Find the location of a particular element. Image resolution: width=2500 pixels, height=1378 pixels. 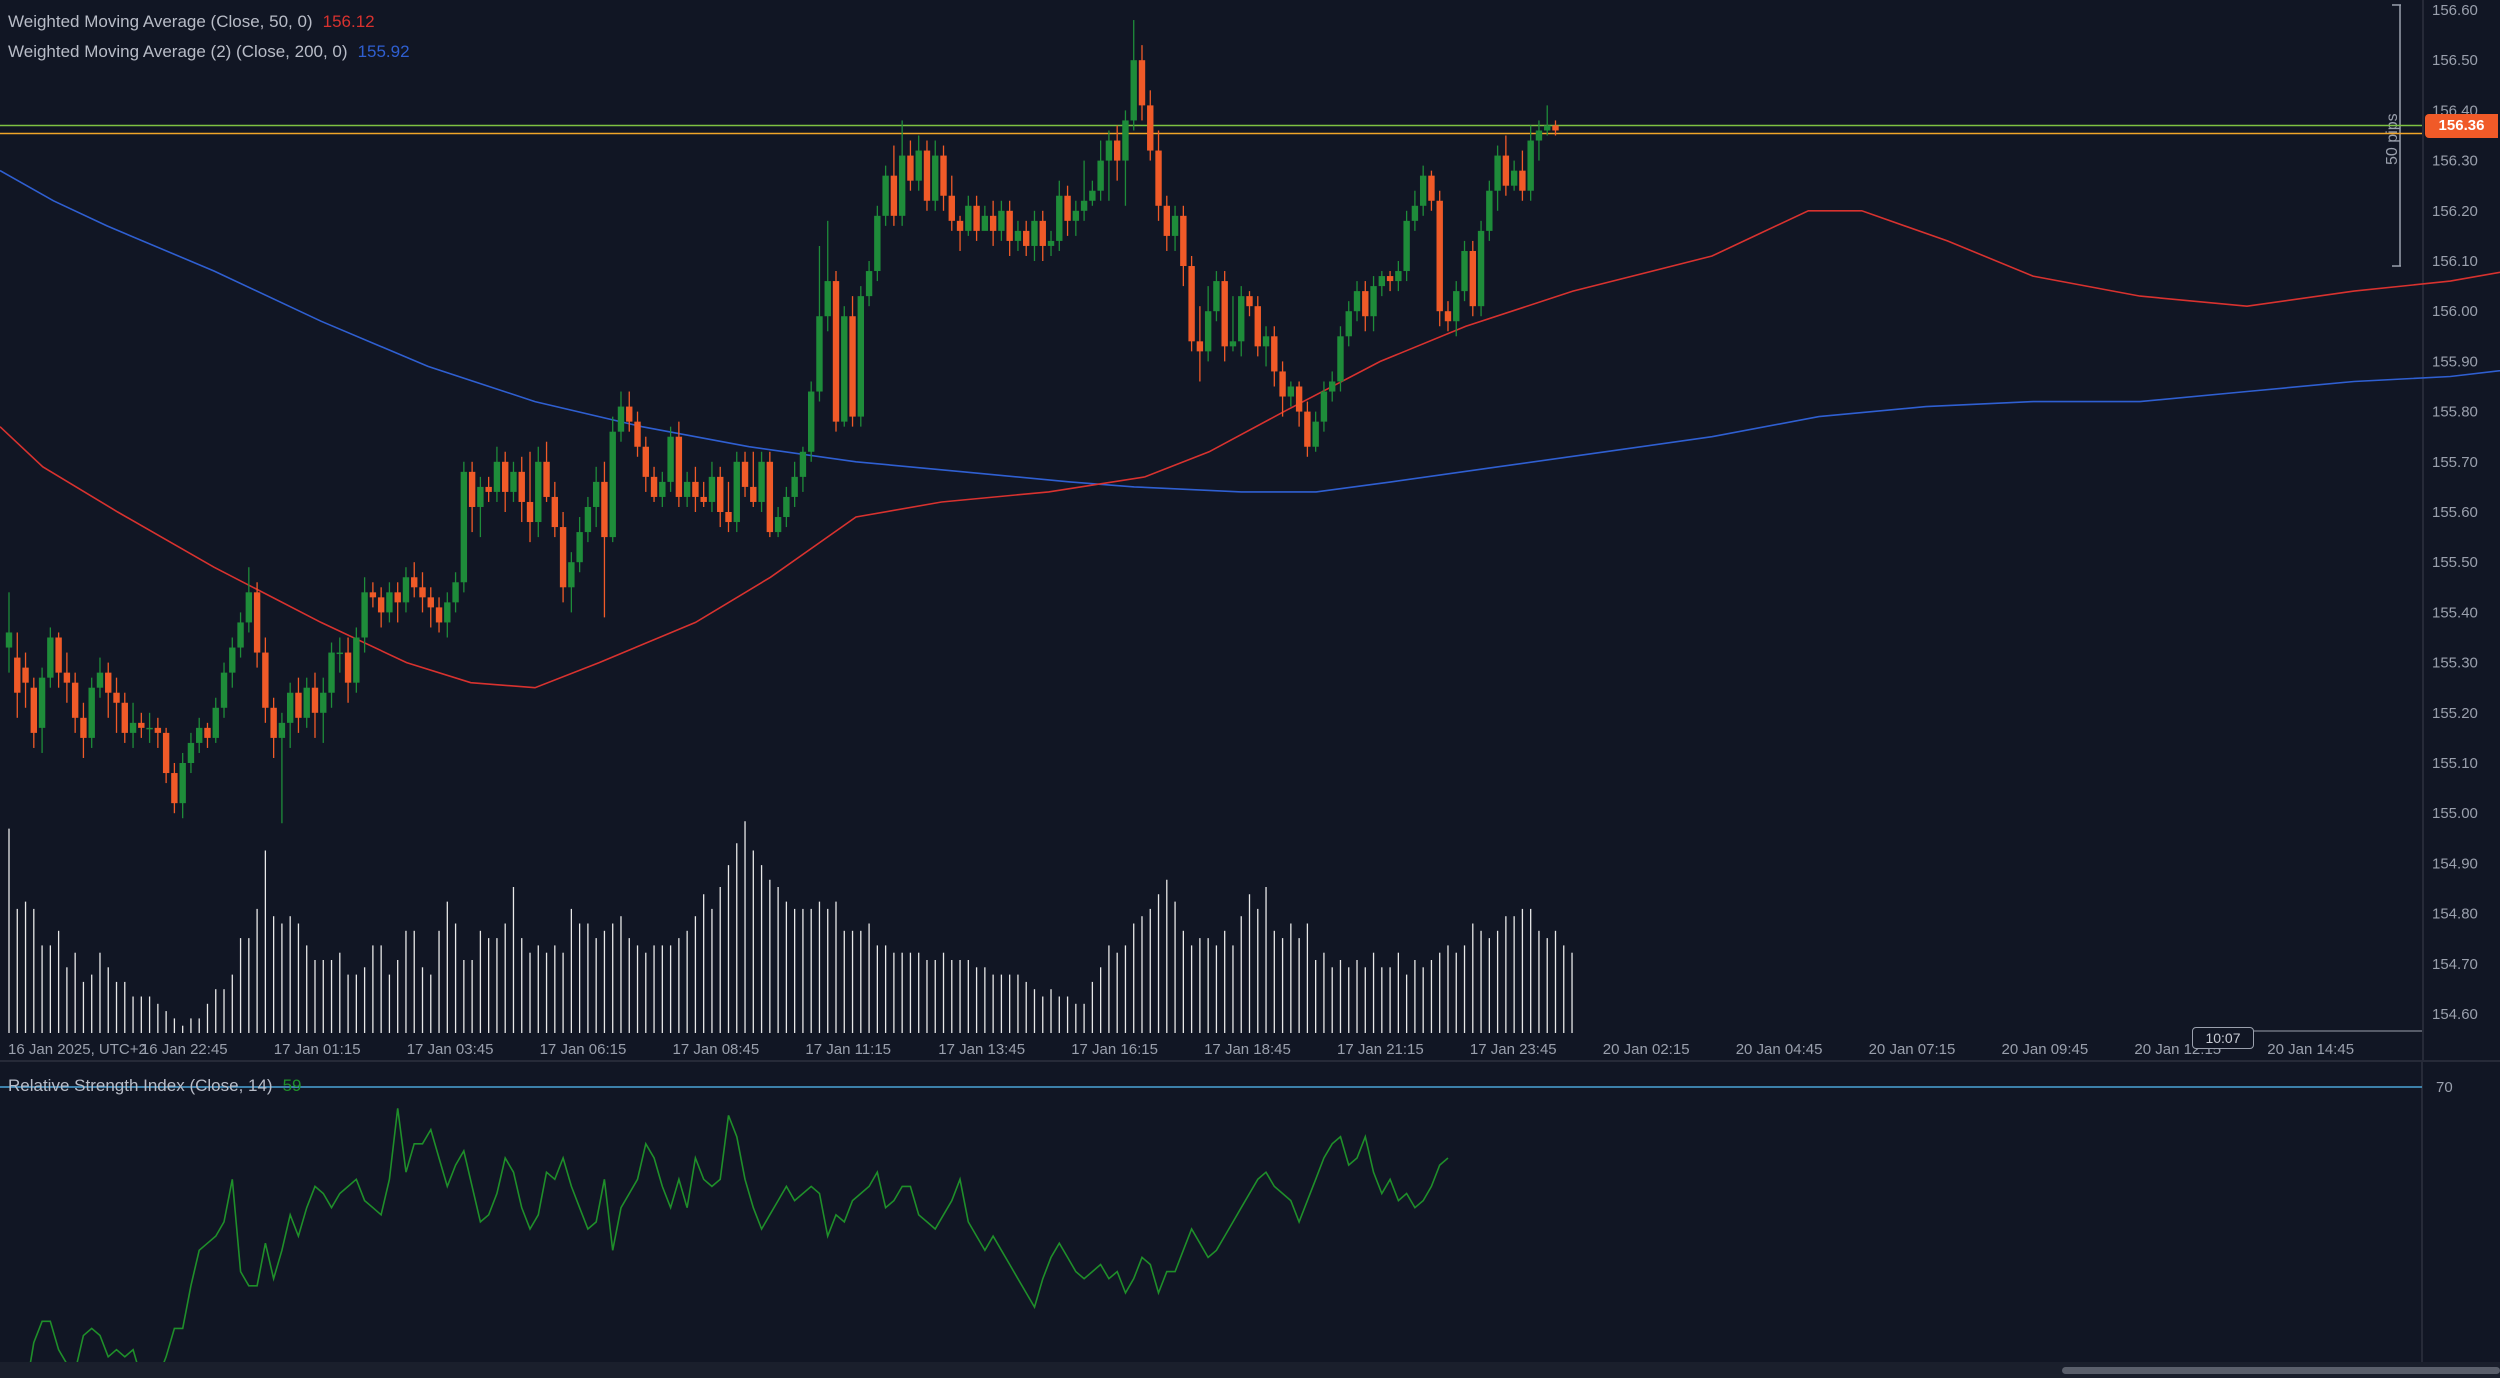

x-tick-label: 17 Jan 23:45 is located at coordinates (1513, 1049).